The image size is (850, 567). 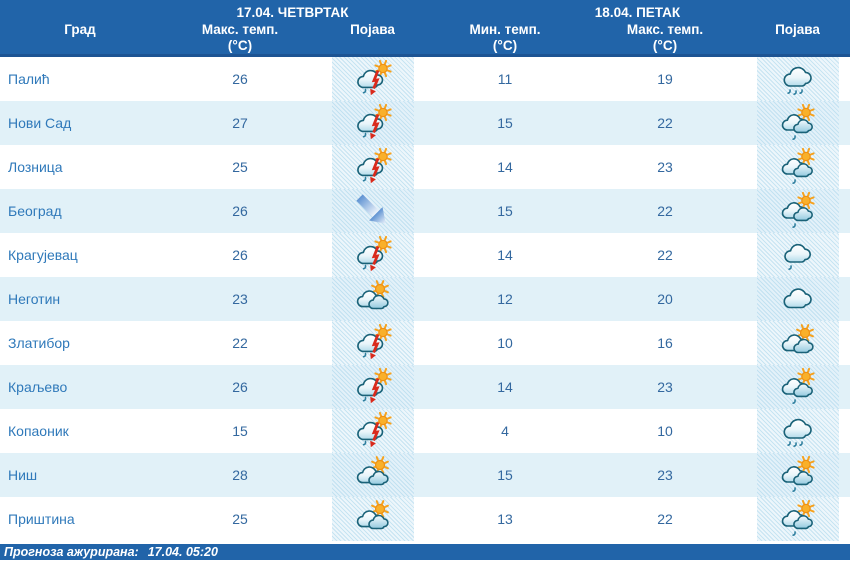 What do you see at coordinates (39, 343) in the screenshot?
I see `city-label: Златибор` at bounding box center [39, 343].